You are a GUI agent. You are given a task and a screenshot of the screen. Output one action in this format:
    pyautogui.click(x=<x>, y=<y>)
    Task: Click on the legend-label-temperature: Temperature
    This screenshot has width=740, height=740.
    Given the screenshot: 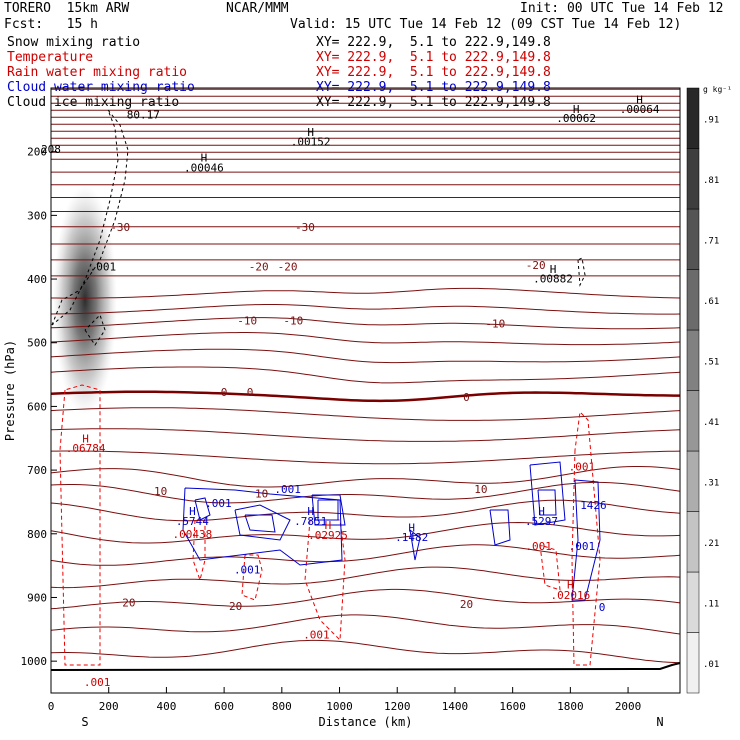 What is the action you would take?
    pyautogui.click(x=50, y=57)
    